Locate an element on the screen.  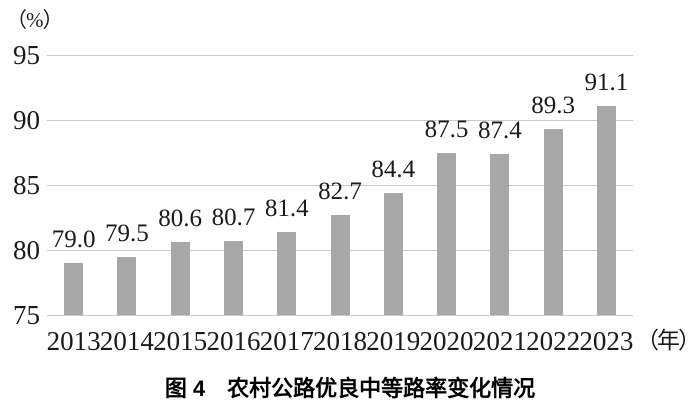
bar-2016 is located at coordinates (233, 277).